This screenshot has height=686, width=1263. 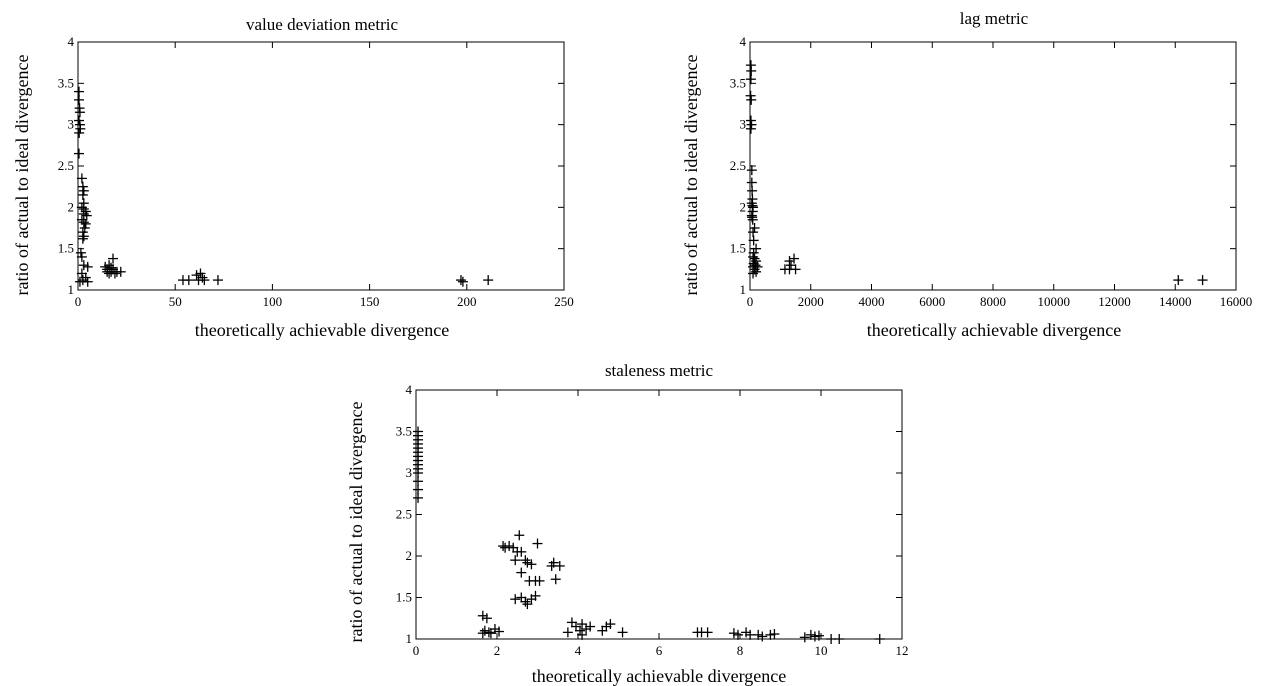 What do you see at coordinates (659, 370) in the screenshot?
I see `chart-title: staleness metric` at bounding box center [659, 370].